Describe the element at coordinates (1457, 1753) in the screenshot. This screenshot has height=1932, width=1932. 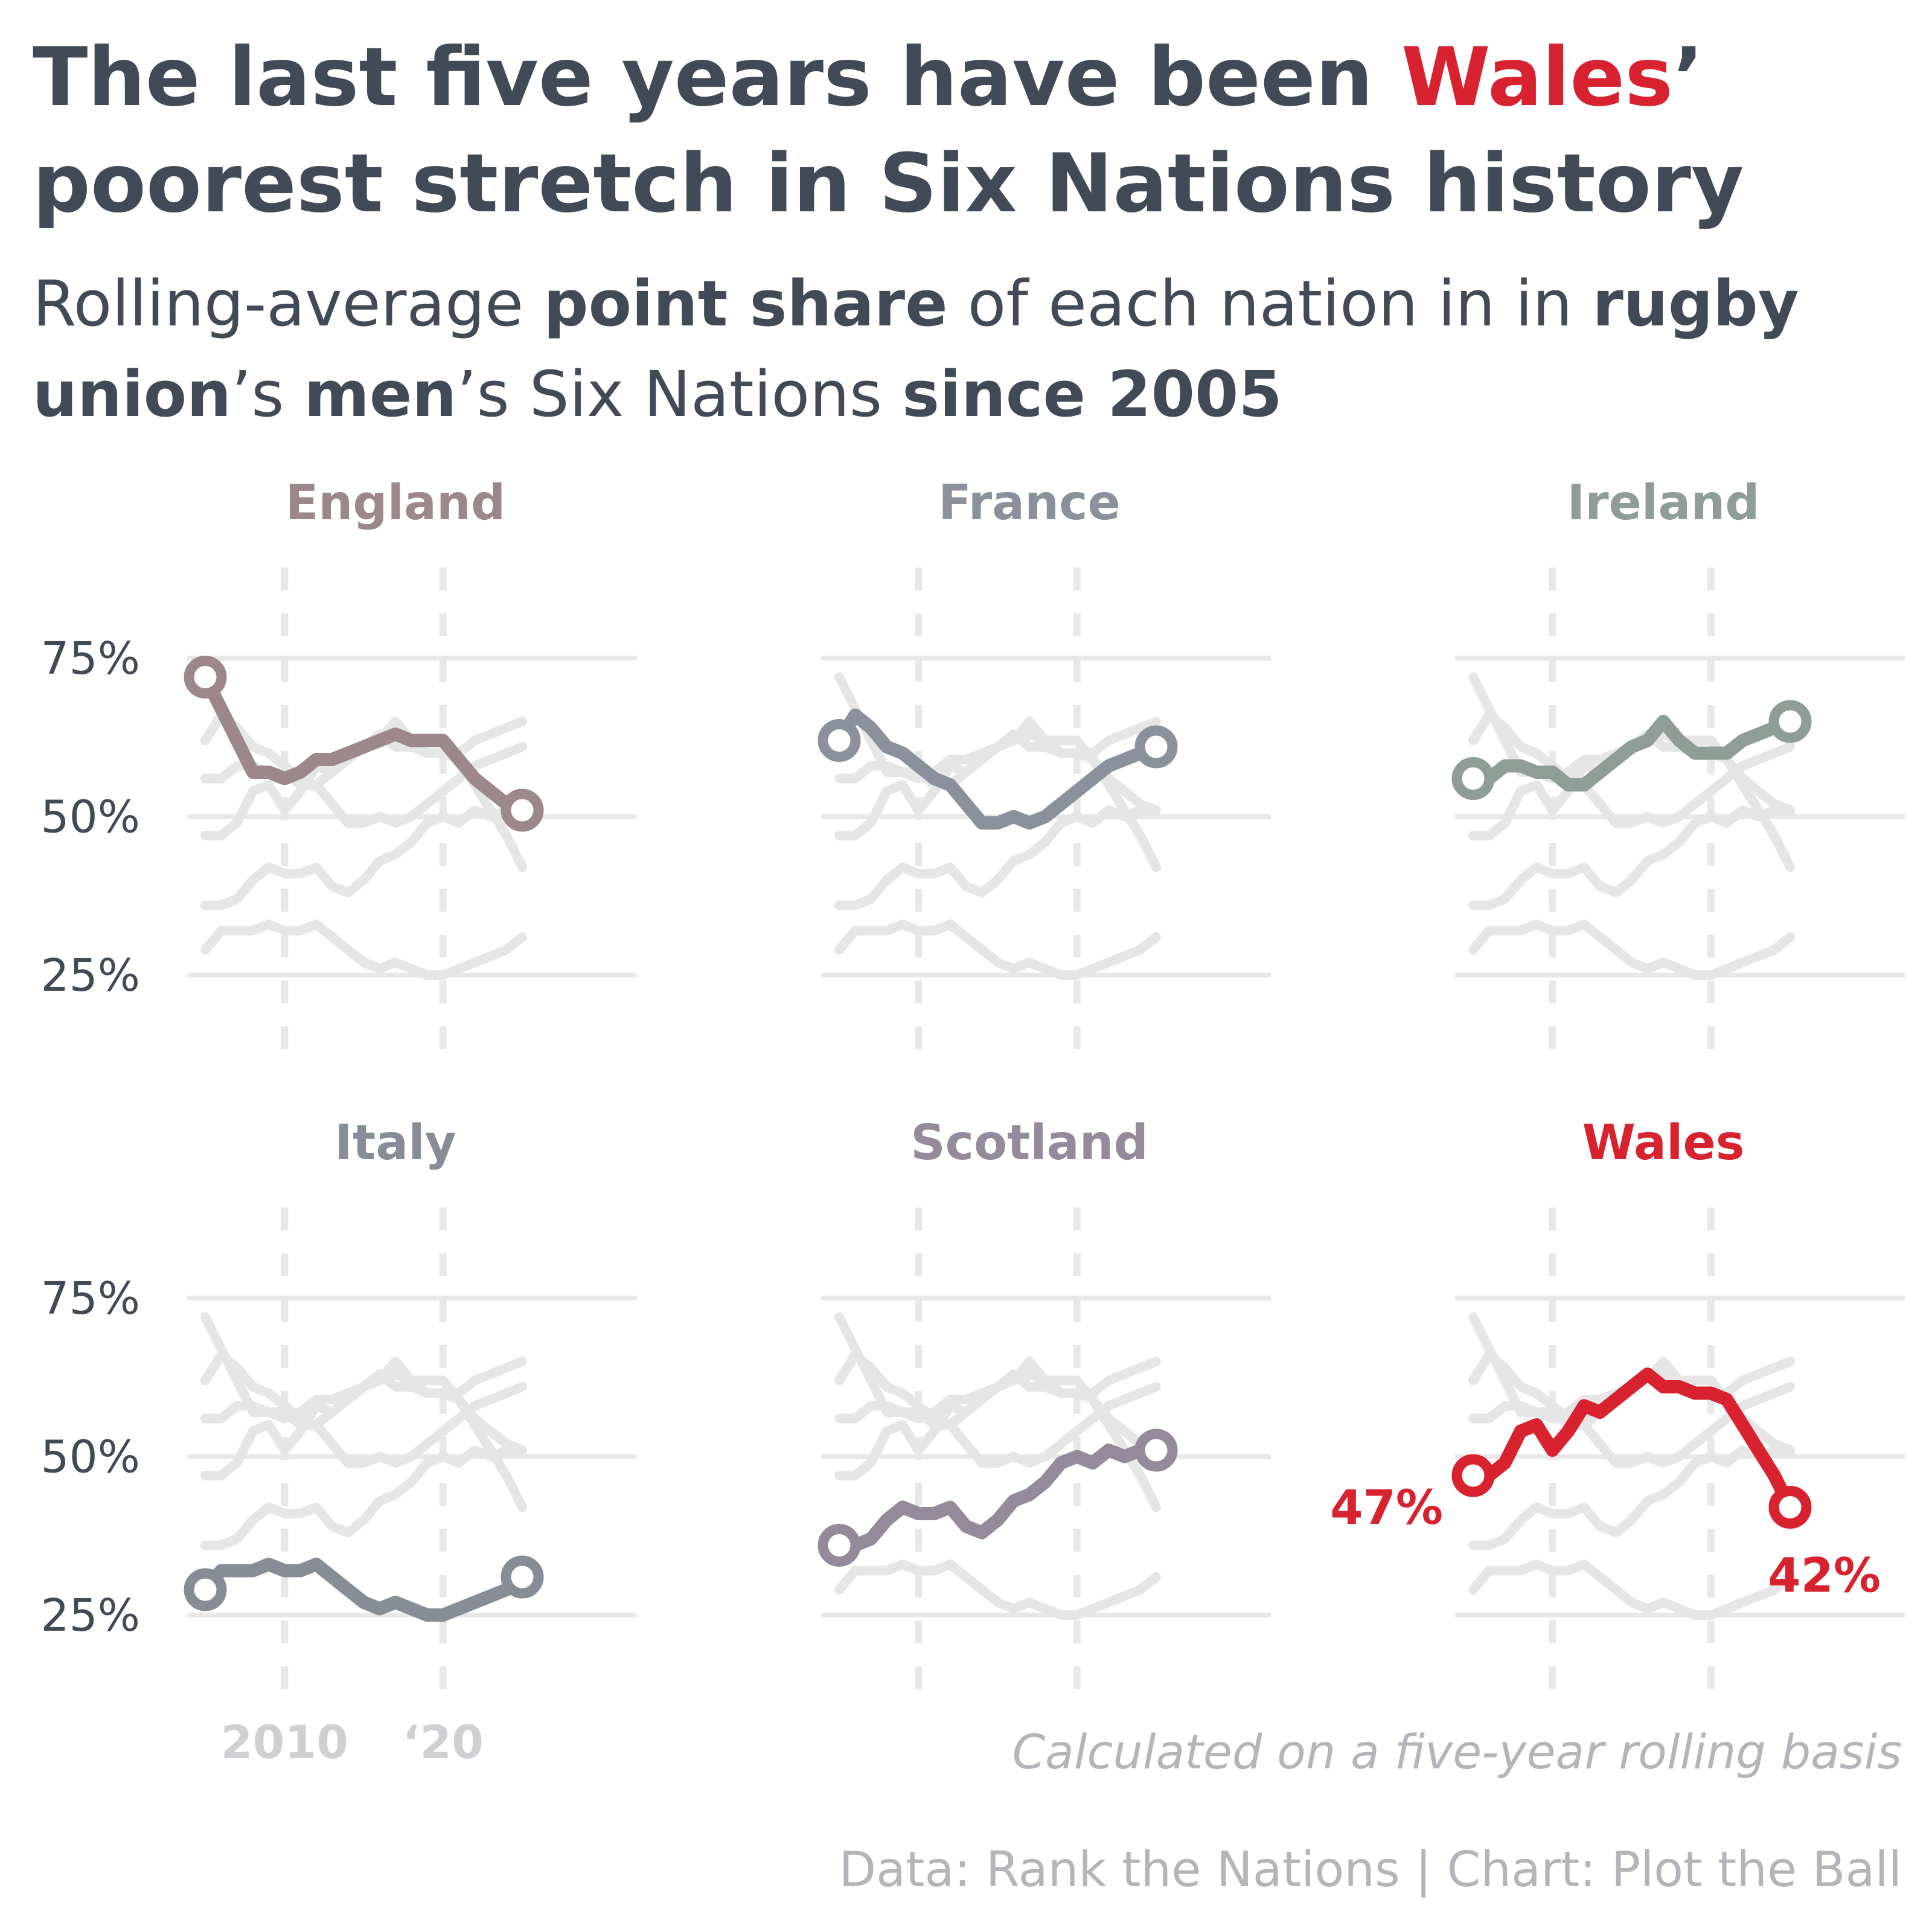
I see `method-note: Calculated on a five-year rolling basis` at that location.